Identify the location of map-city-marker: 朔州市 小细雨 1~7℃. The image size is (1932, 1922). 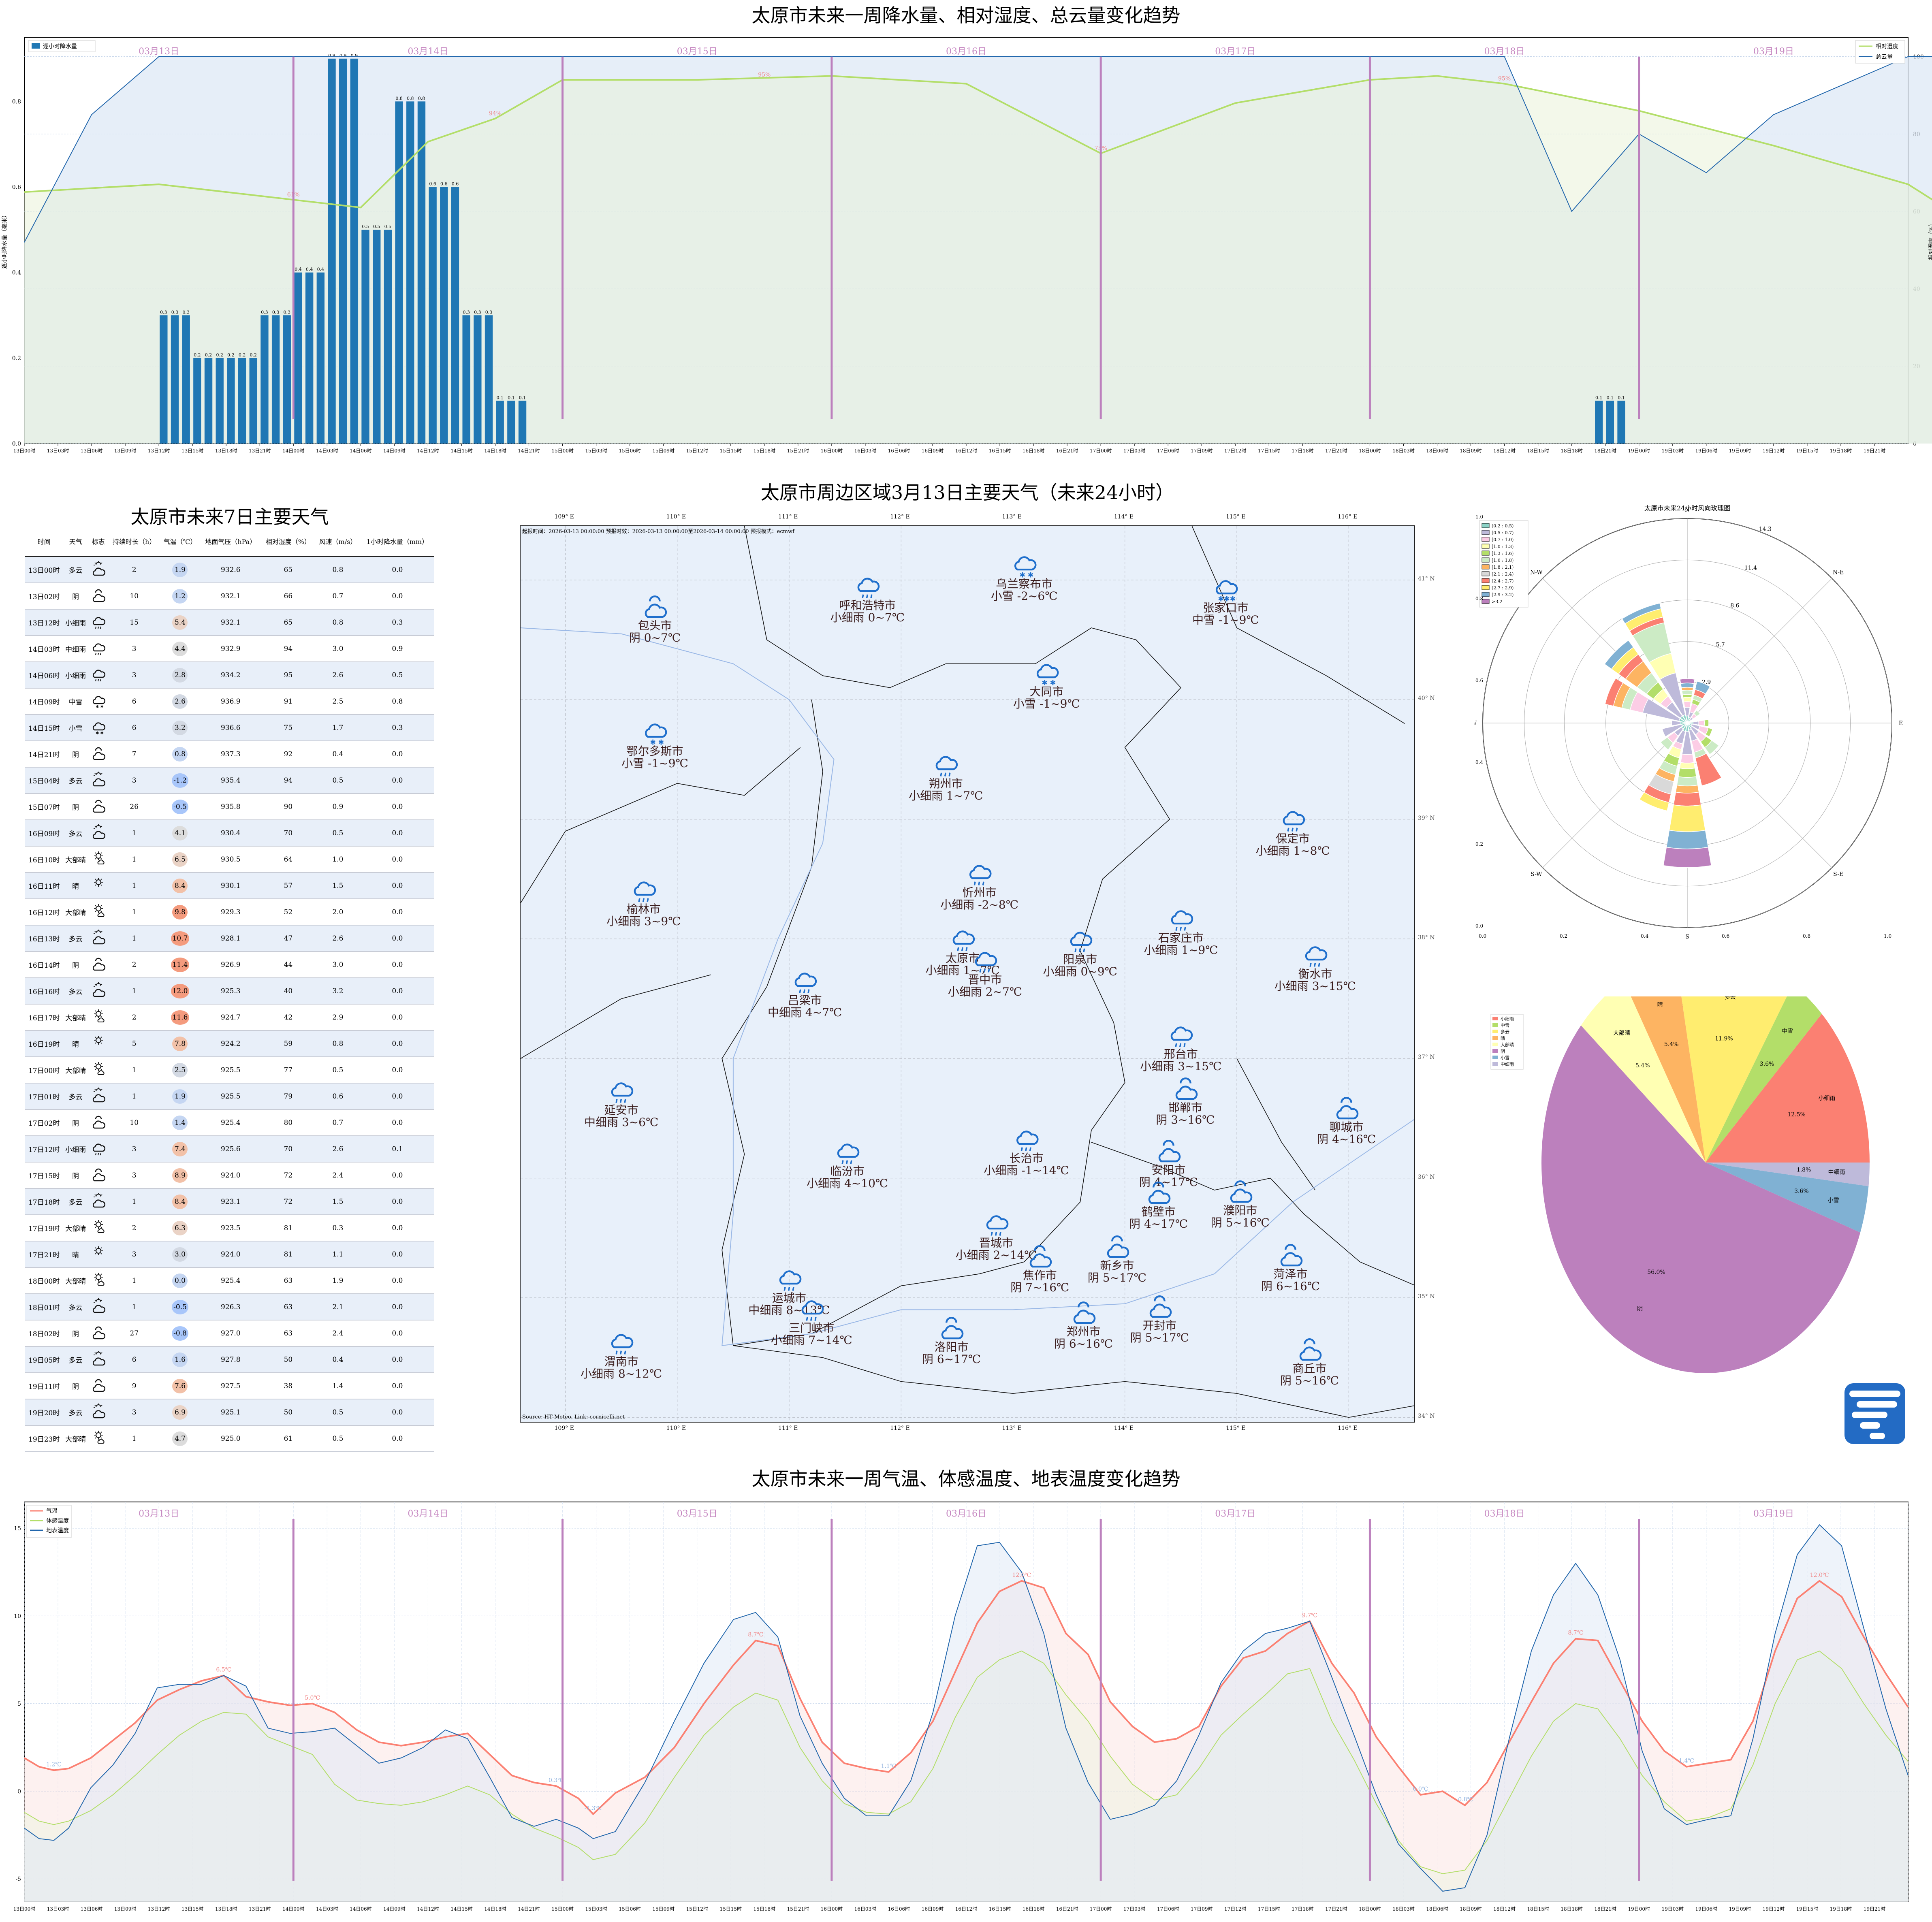
(946, 776).